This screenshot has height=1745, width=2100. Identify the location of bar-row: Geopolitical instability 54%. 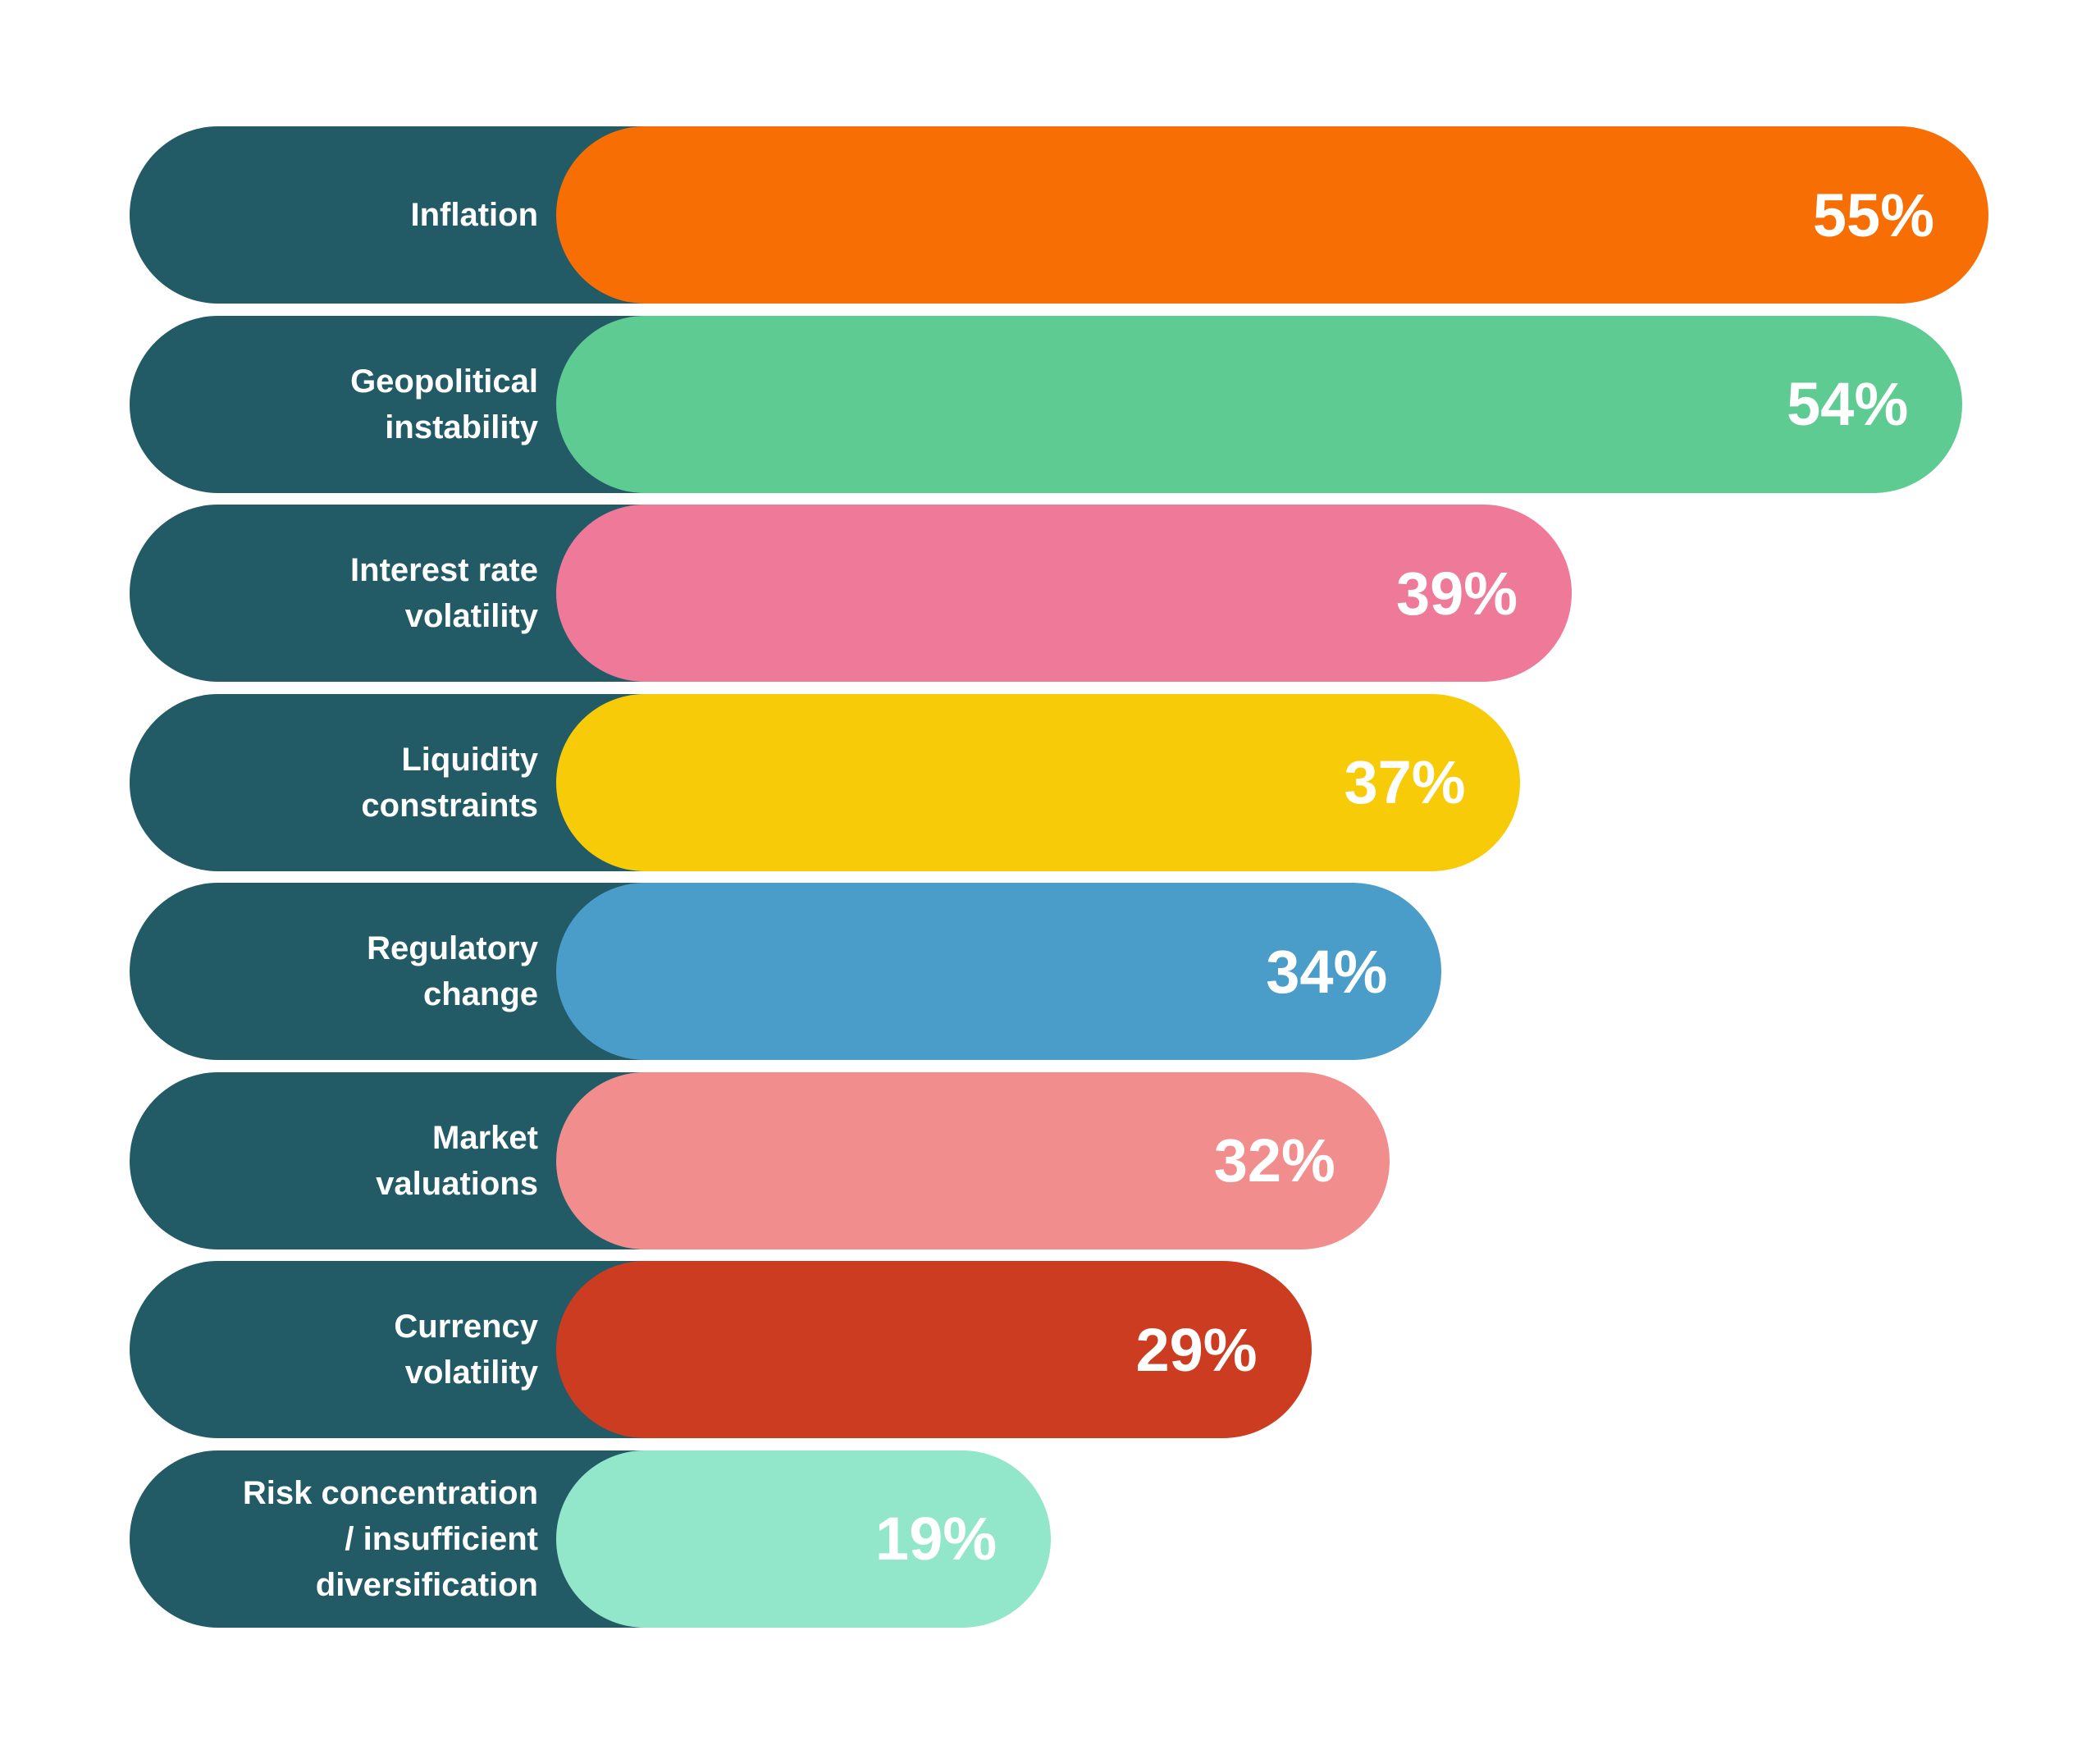
(1059, 404).